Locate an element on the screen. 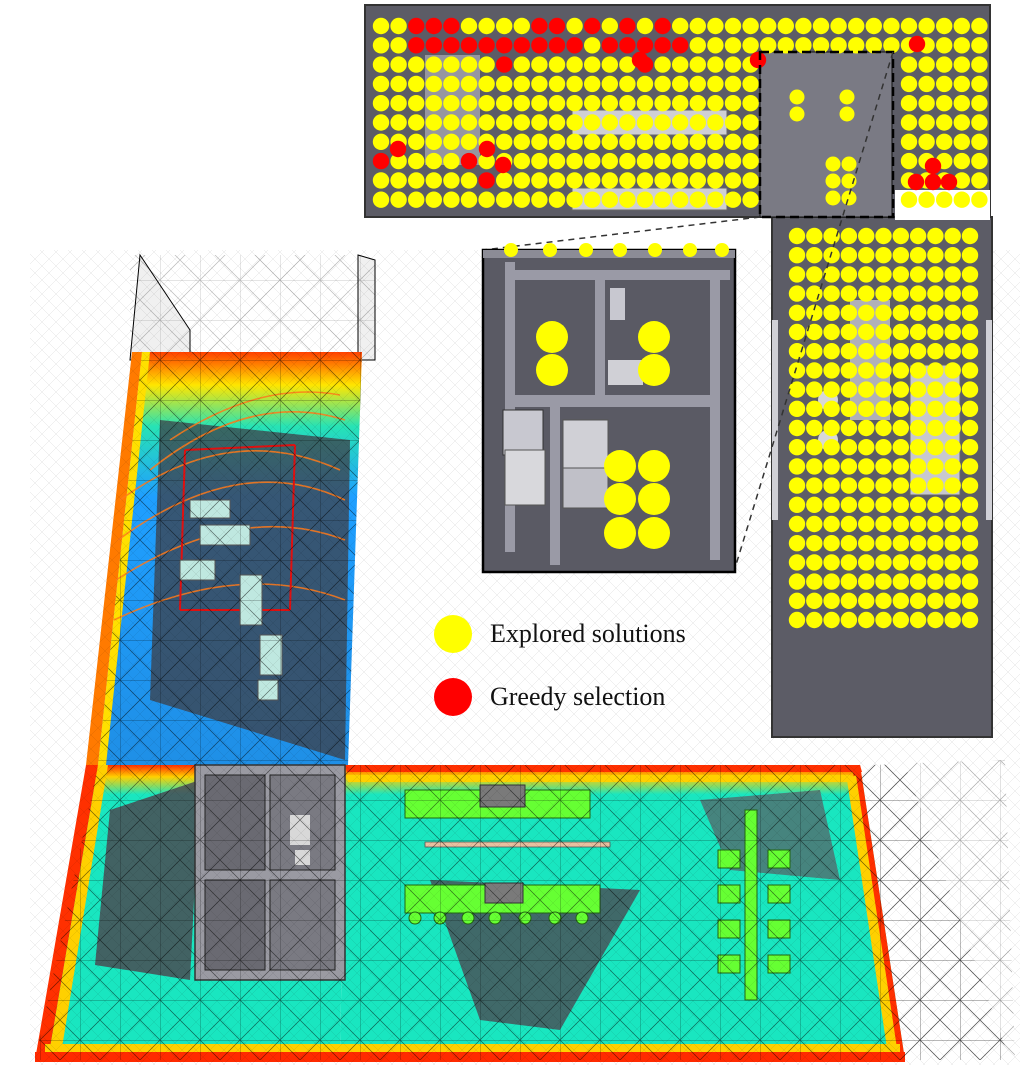 This screenshot has height=1075, width=1020. inset-top-dots is located at coordinates (616, 250).